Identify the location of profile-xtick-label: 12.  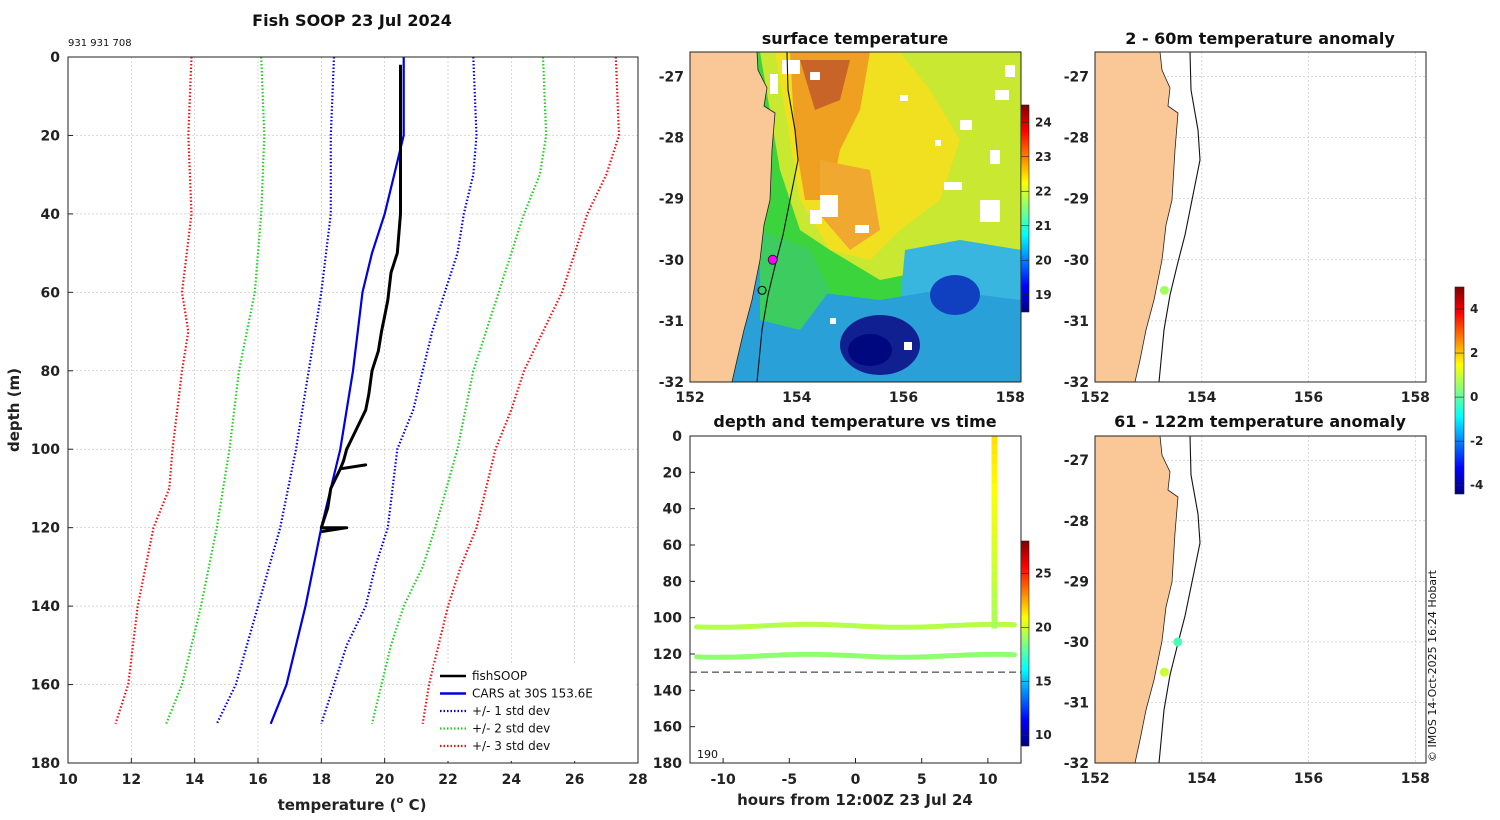
(131, 780).